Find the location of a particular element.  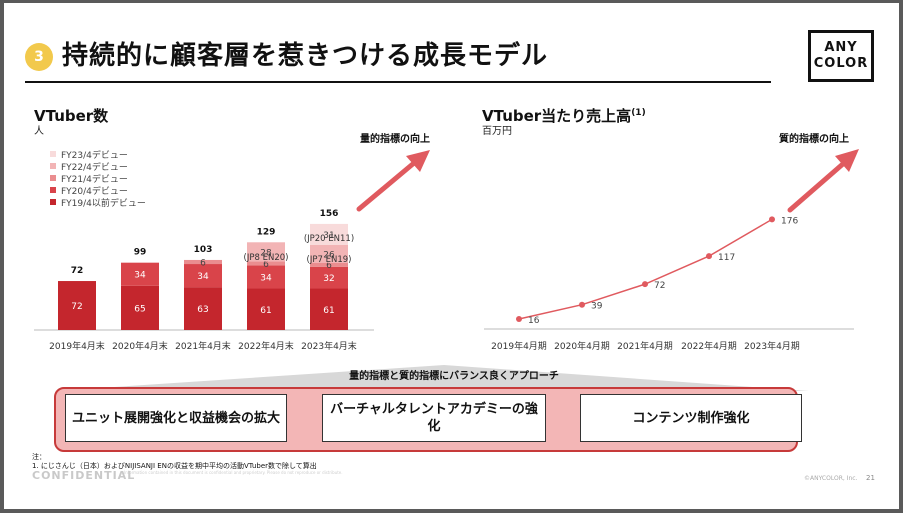

line-category-label: 2019年4月期 is located at coordinates (519, 346).